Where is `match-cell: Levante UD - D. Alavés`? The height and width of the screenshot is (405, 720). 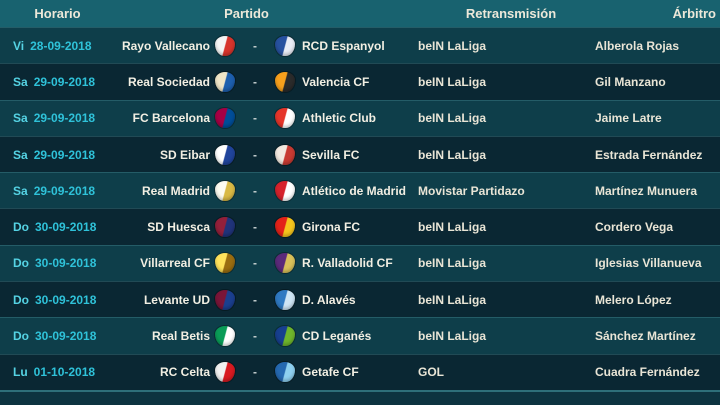 match-cell: Levante UD - D. Alavés is located at coordinates (263, 299).